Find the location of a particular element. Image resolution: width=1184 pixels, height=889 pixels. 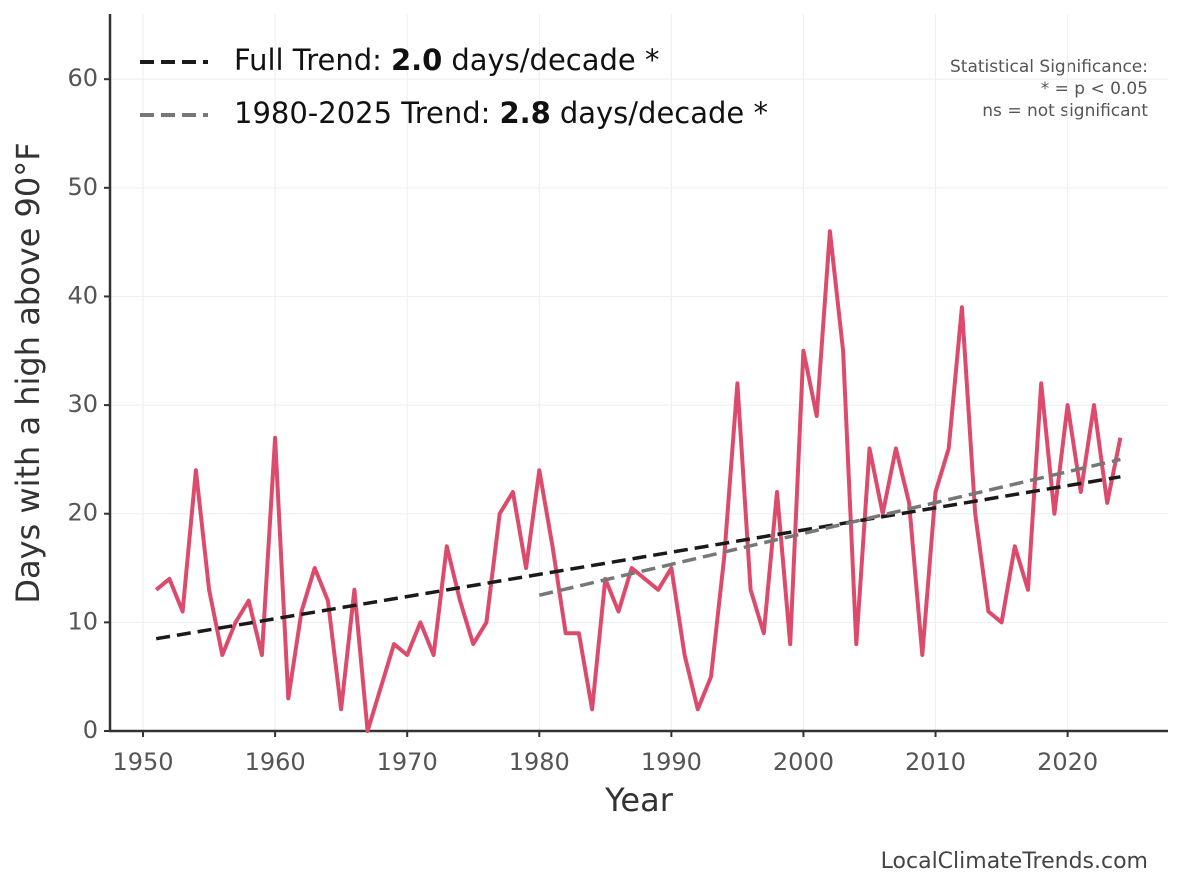

legend-part: 1980-2025 Trend: is located at coordinates (362, 113).